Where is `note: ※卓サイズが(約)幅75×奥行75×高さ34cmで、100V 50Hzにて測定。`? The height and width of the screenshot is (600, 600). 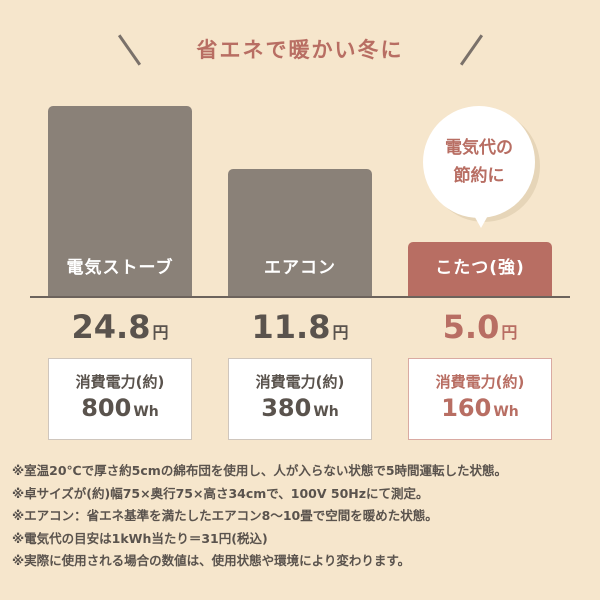 note: ※卓サイズが(約)幅75×奥行75×高さ34cmで、100V 50Hzにて測定。 is located at coordinates (220, 493).